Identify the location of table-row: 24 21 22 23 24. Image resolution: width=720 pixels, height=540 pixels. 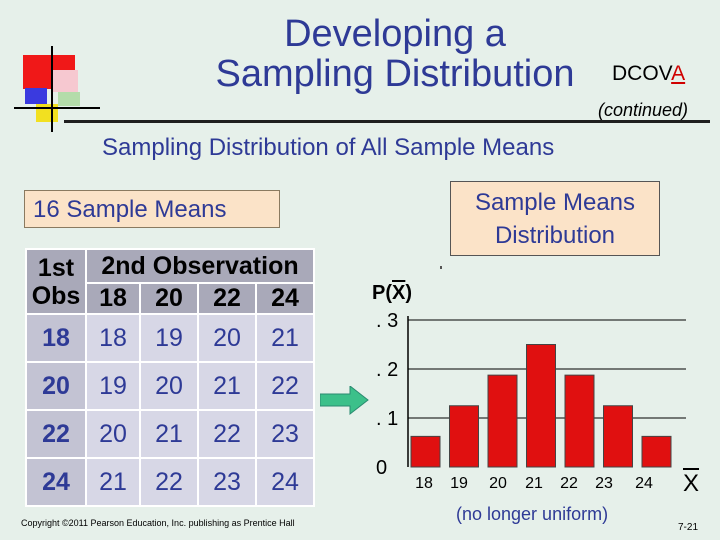
(170, 482).